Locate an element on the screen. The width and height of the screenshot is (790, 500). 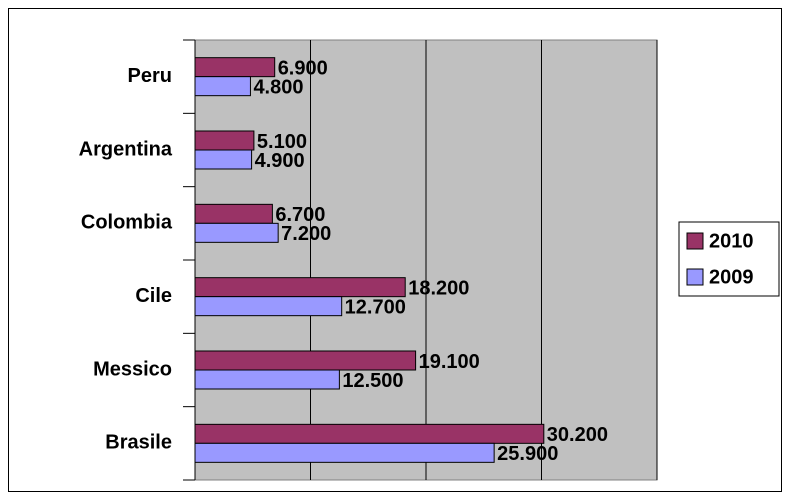
y-tick-label: Brasile is located at coordinates (138, 443).